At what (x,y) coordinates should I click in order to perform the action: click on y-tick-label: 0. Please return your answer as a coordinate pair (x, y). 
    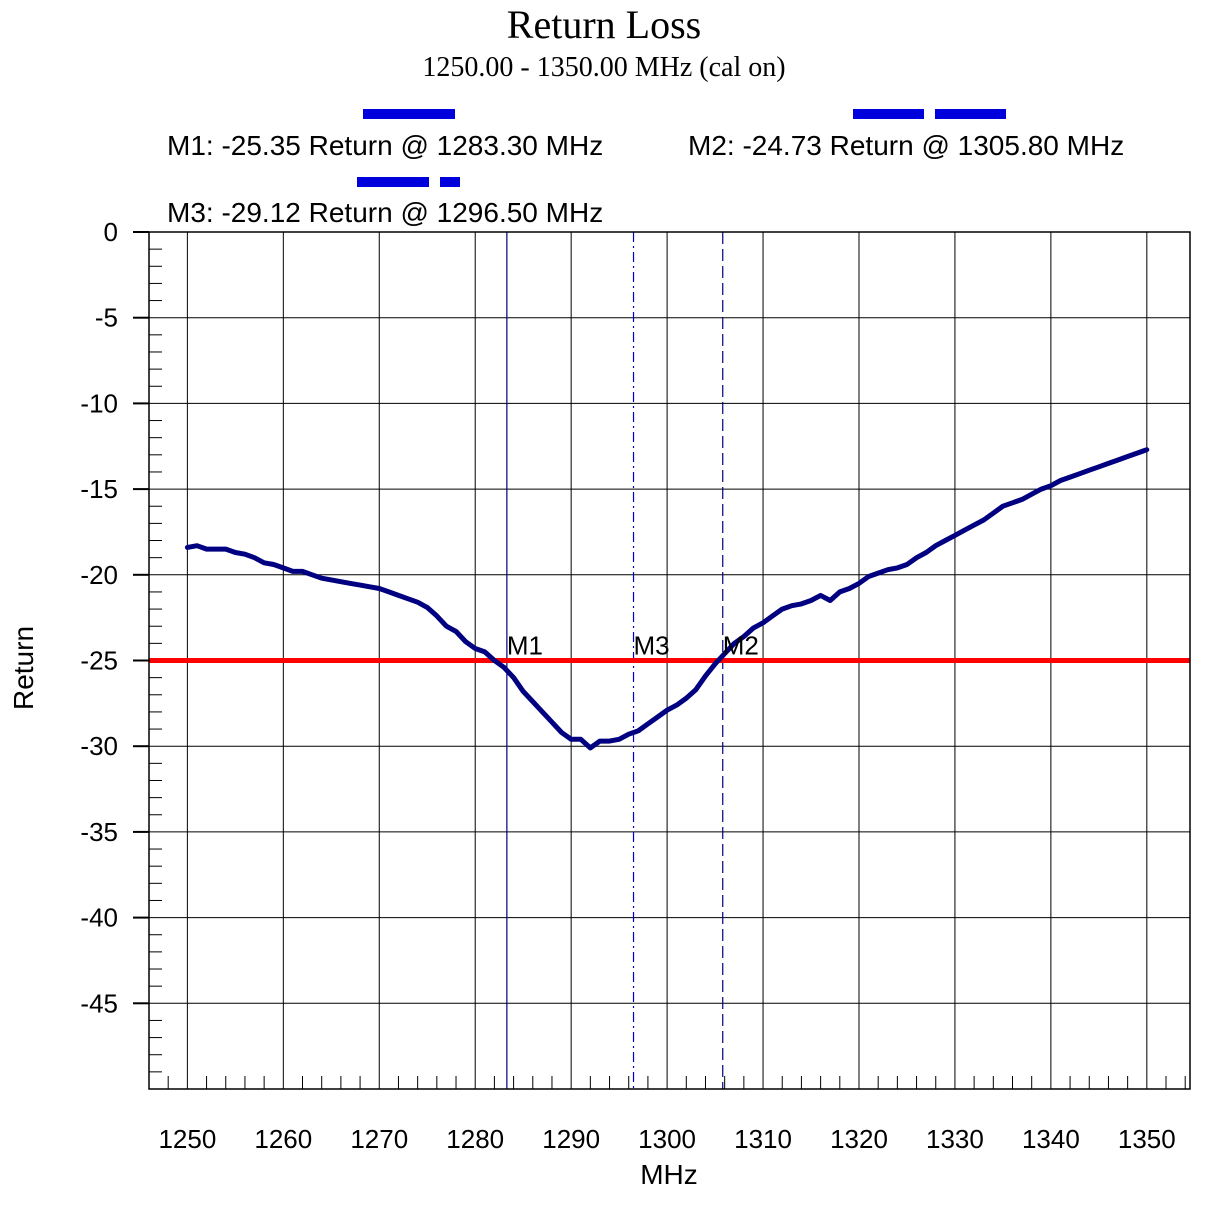
    Looking at the image, I should click on (111, 232).